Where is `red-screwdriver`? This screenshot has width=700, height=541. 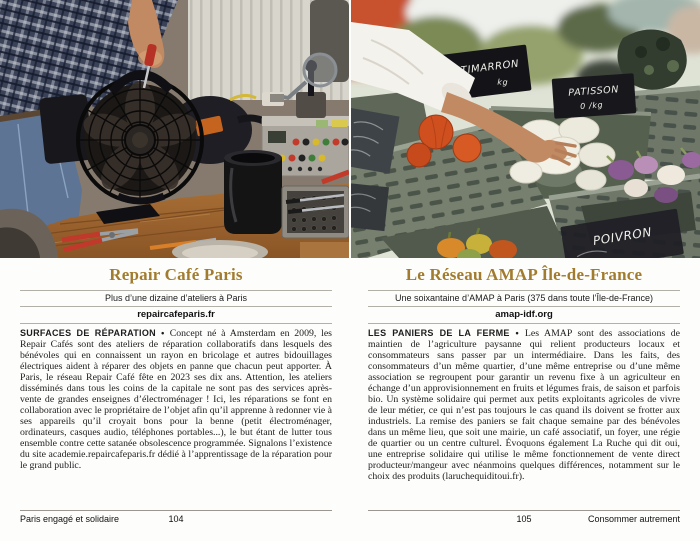 red-screwdriver is located at coordinates (335, 177).